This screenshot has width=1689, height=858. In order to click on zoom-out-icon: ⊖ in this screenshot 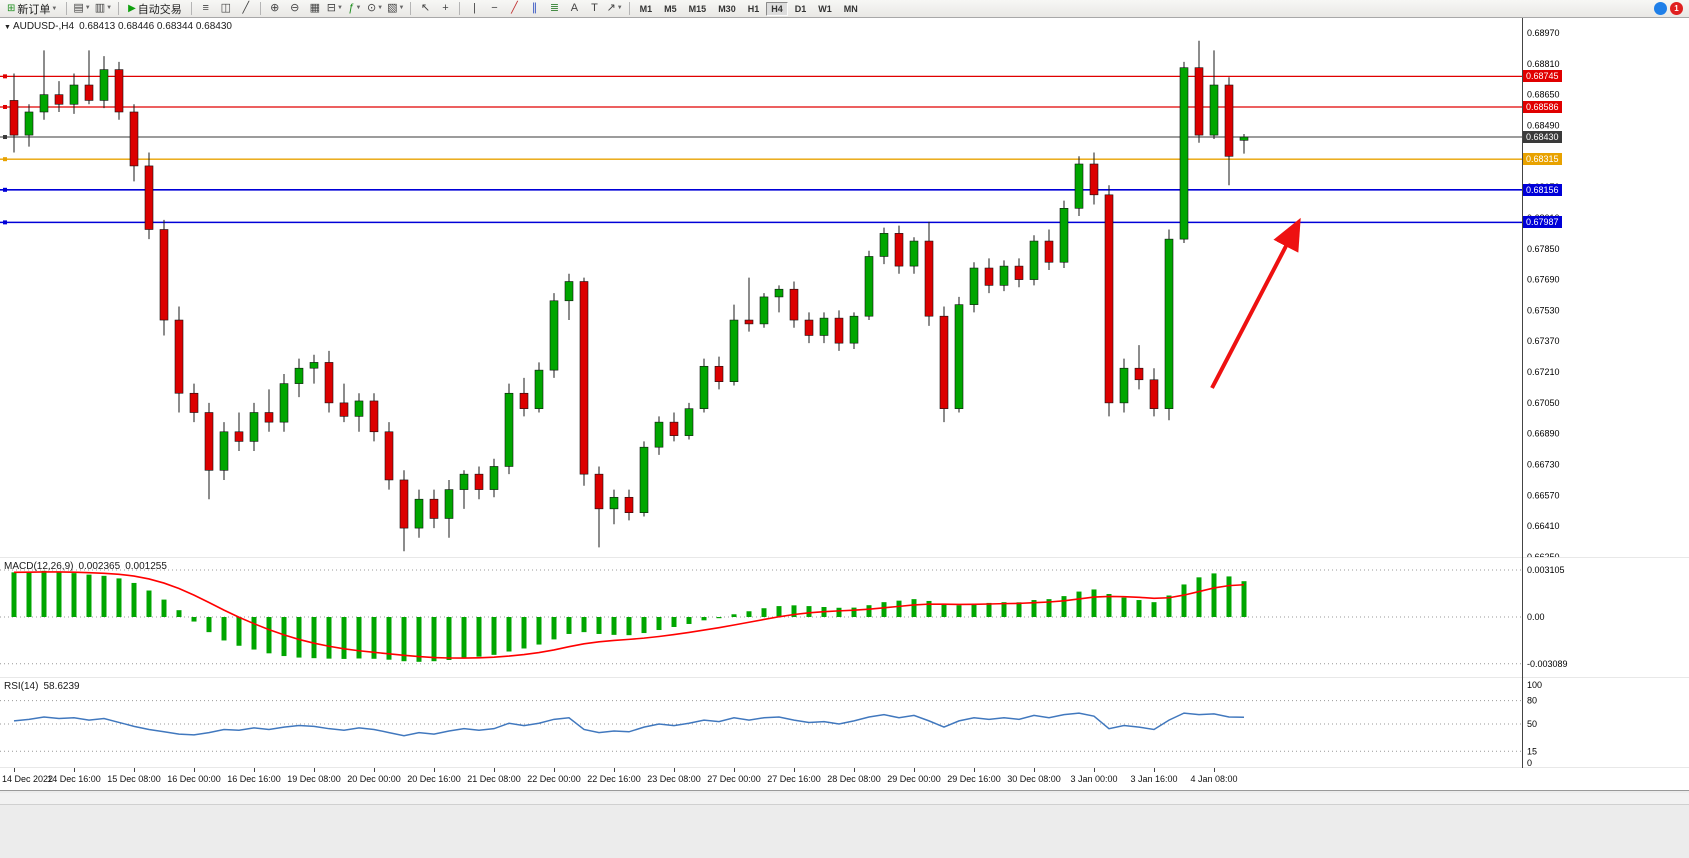, I will do `click(295, 8)`.